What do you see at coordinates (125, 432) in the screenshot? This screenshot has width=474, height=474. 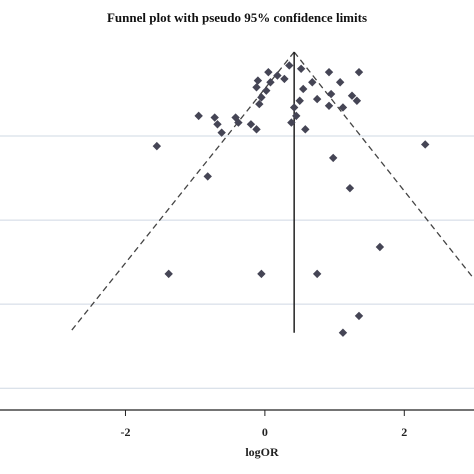 I see `x-tick-label: -2` at bounding box center [125, 432].